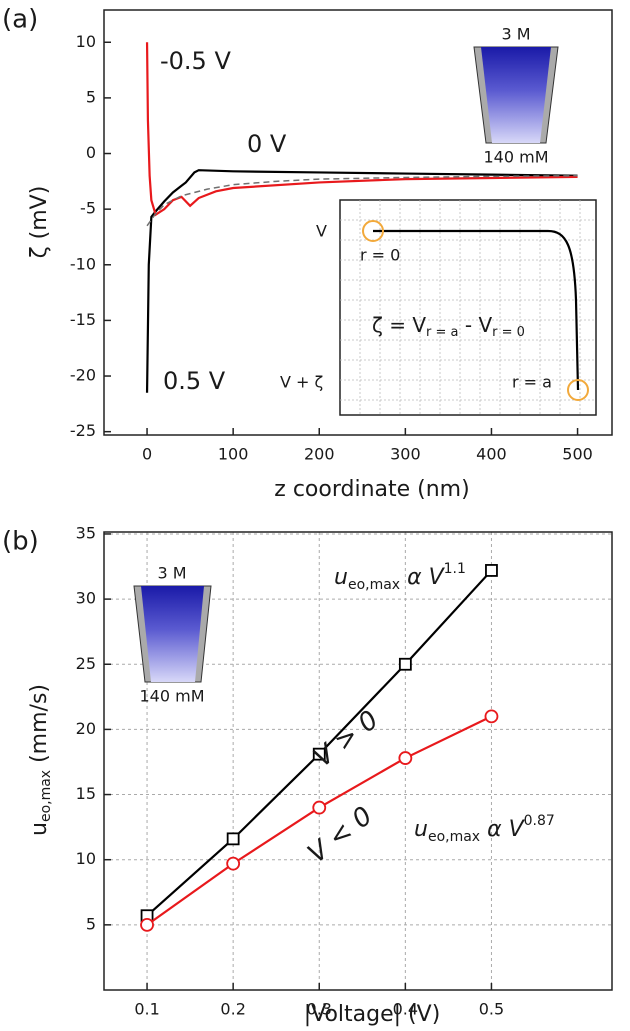 The width and height of the screenshot is (630, 1031). What do you see at coordinates (39, 727) in the screenshot?
I see `y-title-part: (mm/s)` at bounding box center [39, 727].